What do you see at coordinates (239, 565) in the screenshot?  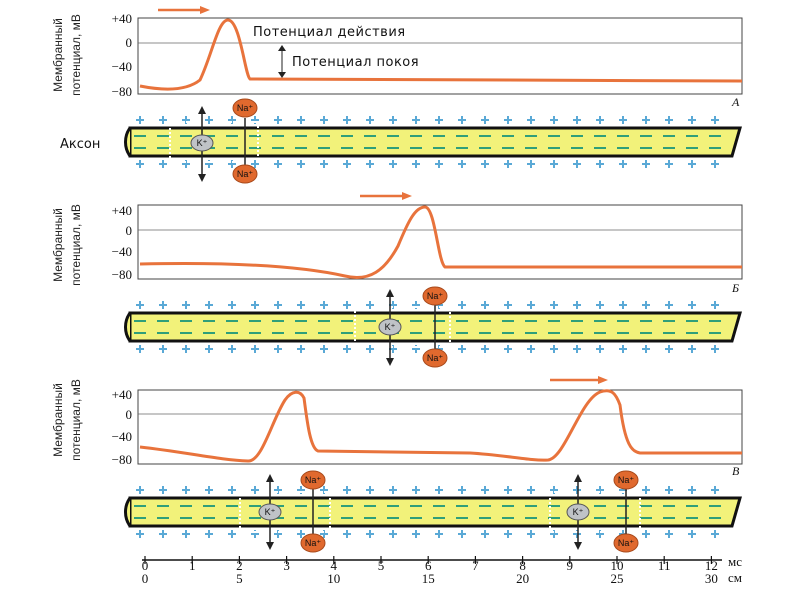 I see `time-tick-label: 2` at bounding box center [239, 565].